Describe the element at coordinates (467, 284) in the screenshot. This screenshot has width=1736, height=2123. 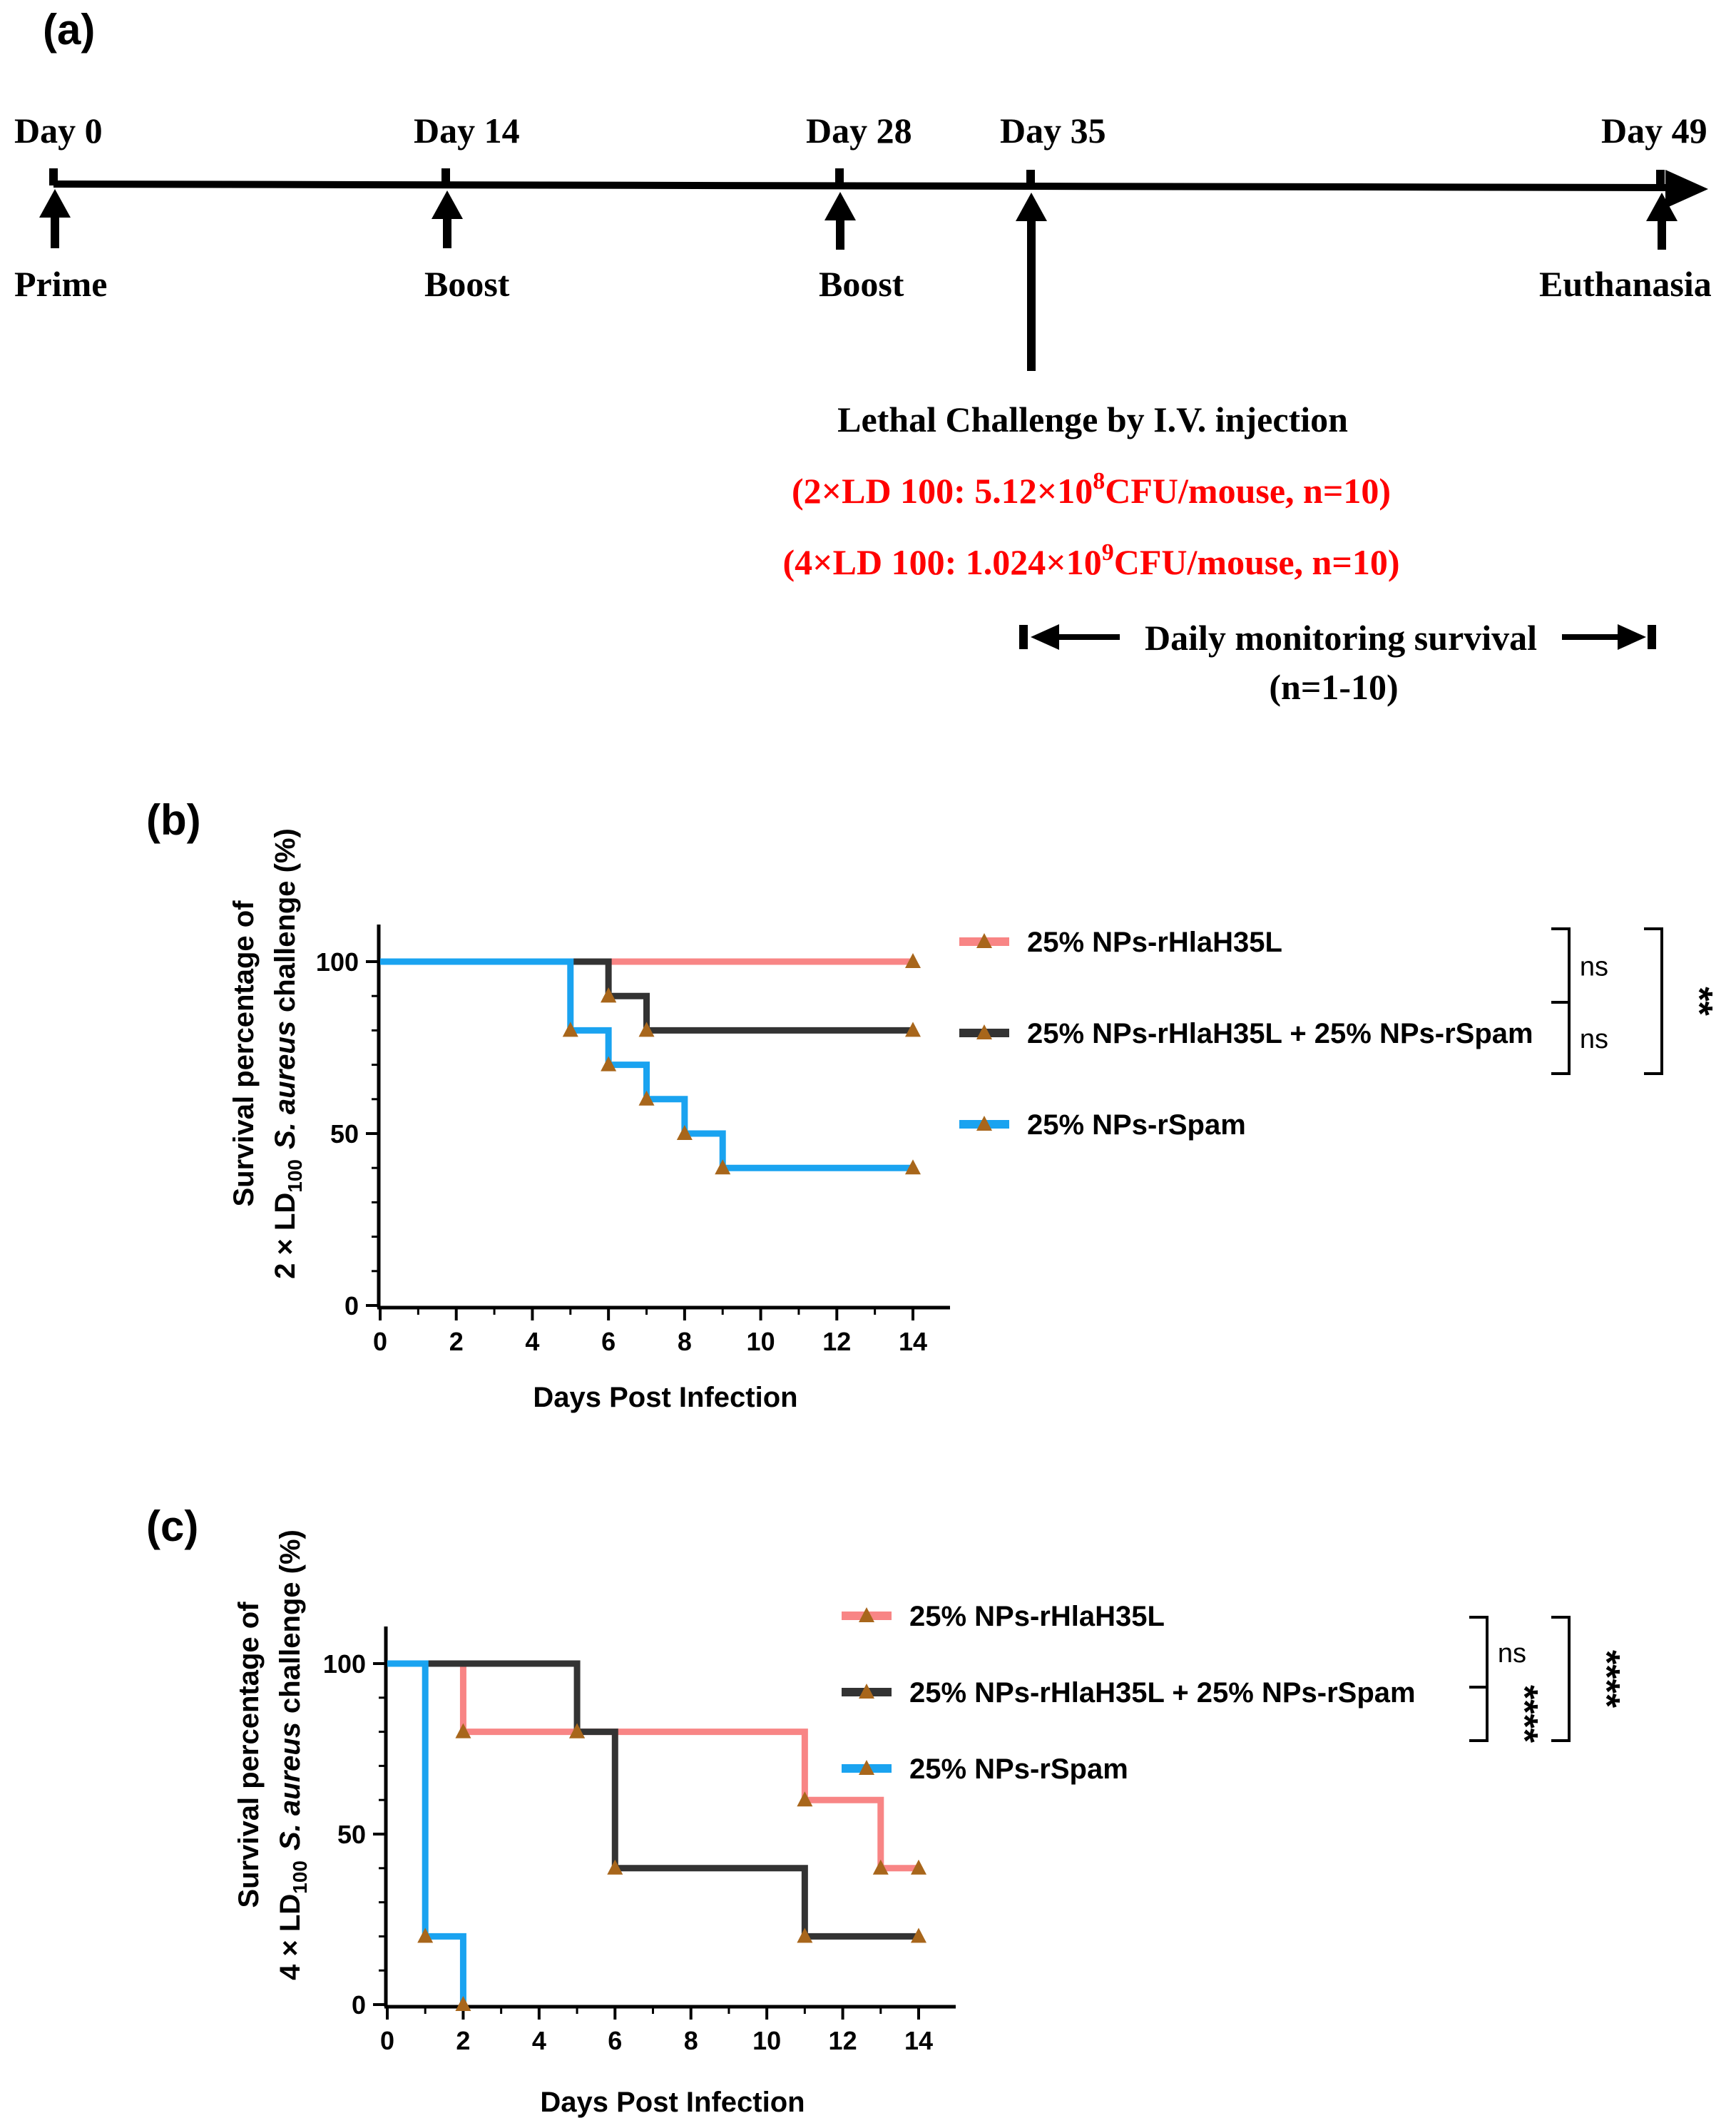
I see `day14-event: Boost` at that location.